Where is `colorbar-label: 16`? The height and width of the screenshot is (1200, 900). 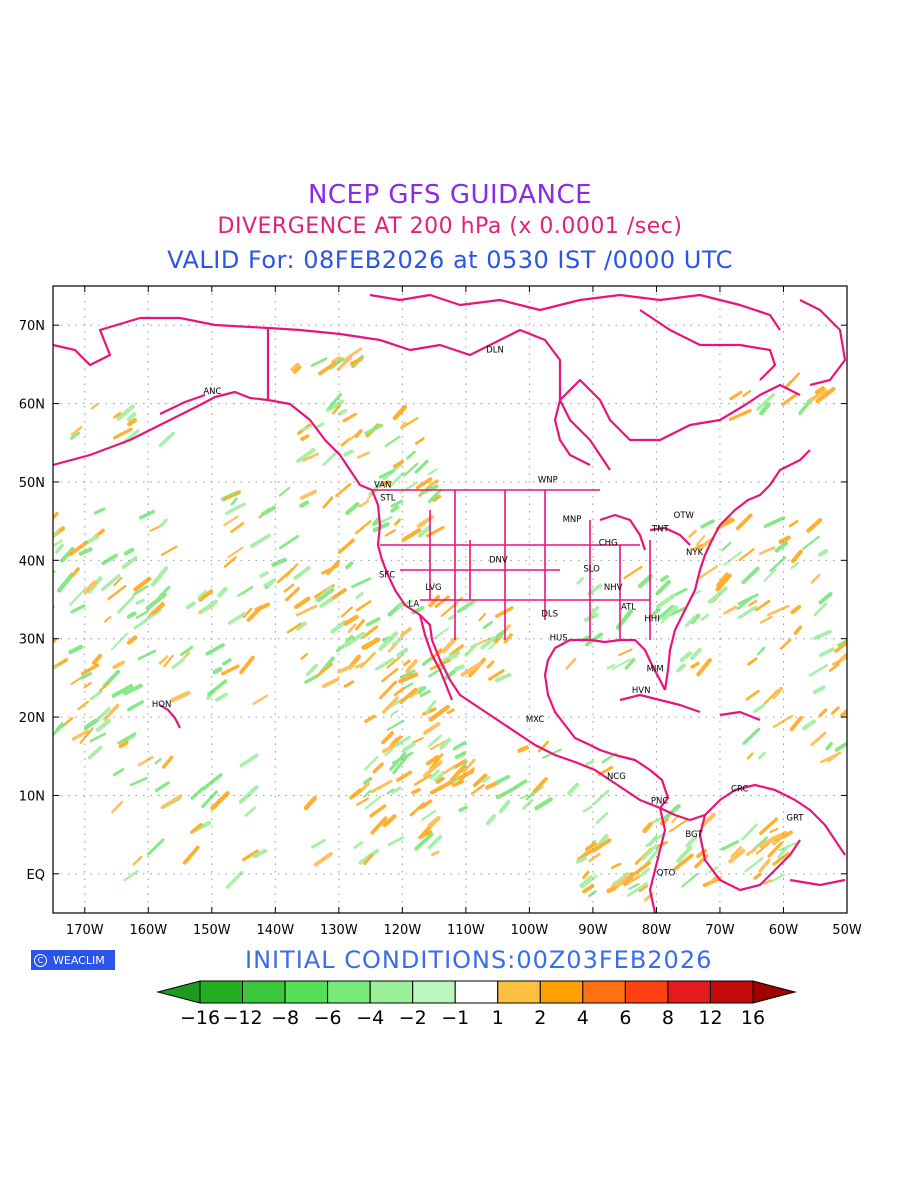
colorbar-label: 16 is located at coordinates (753, 1018).